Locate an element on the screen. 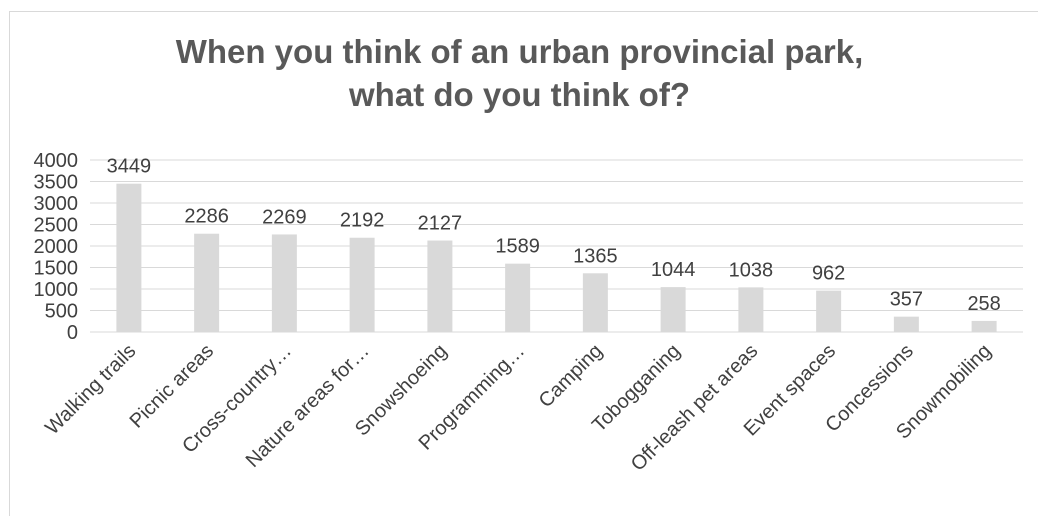 Image resolution: width=1039 pixels, height=517 pixels. y-tick-label: 3500 is located at coordinates (56, 183).